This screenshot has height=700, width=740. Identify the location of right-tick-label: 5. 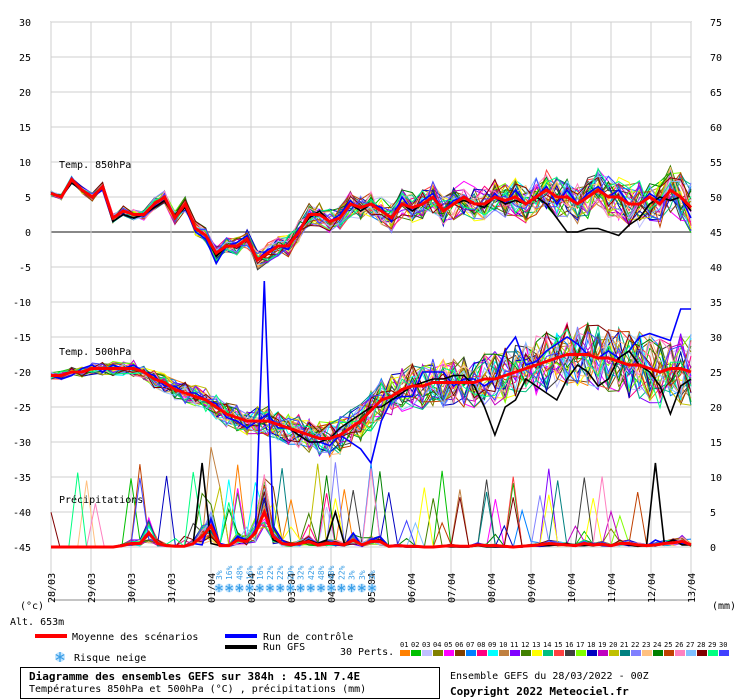
(713, 513).